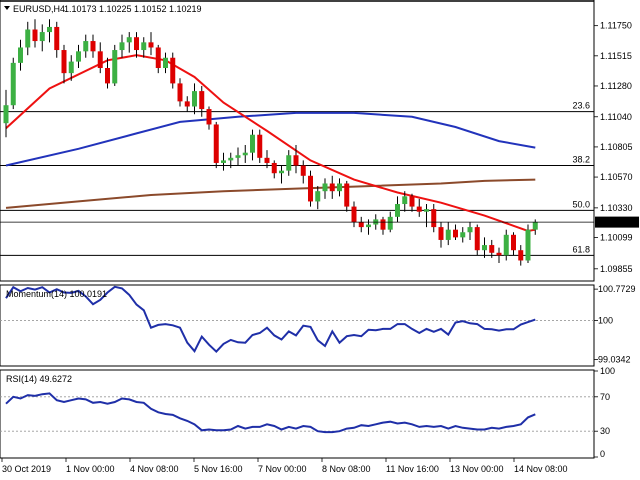 The image size is (640, 480). What do you see at coordinates (616, 26) in the screenshot?
I see `price-tick-label: 1.11750` at bounding box center [616, 26].